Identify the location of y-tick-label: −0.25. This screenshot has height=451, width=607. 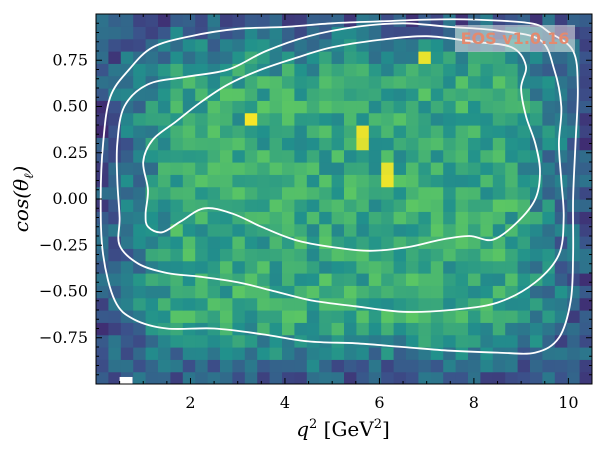
(63, 244).